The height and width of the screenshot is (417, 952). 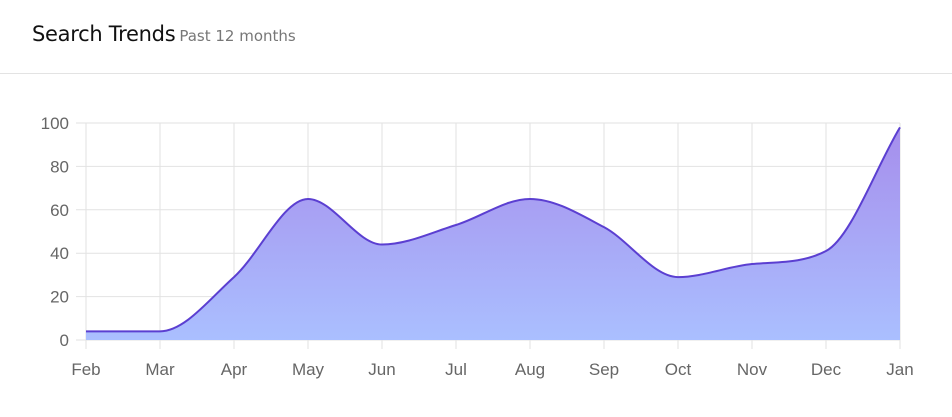 What do you see at coordinates (104, 34) in the screenshot?
I see `title-text: Search Trends` at bounding box center [104, 34].